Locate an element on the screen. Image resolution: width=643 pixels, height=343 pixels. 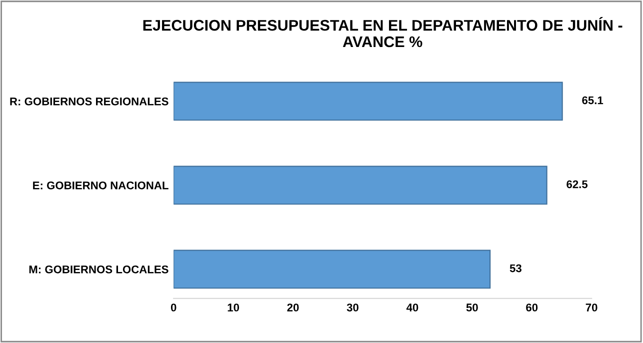
y-tick-label: E: GOBIERNO NACIONAL is located at coordinates (100, 185).